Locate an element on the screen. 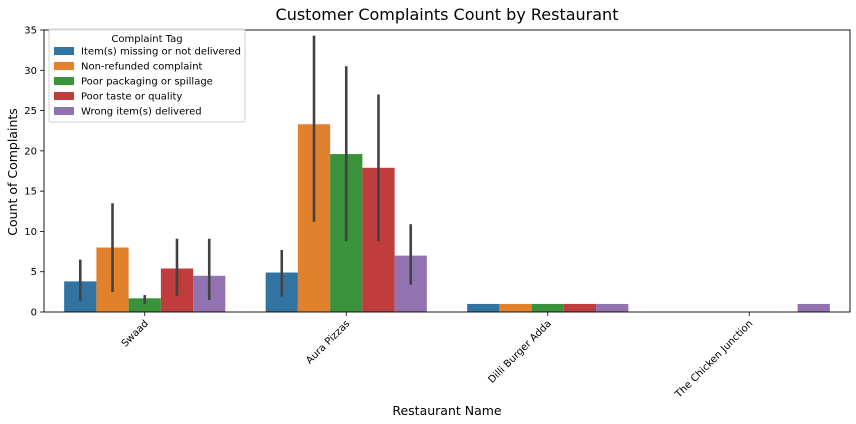 The width and height of the screenshot is (856, 424). x-tick-label: The Chicken Junction is located at coordinates (714, 359).